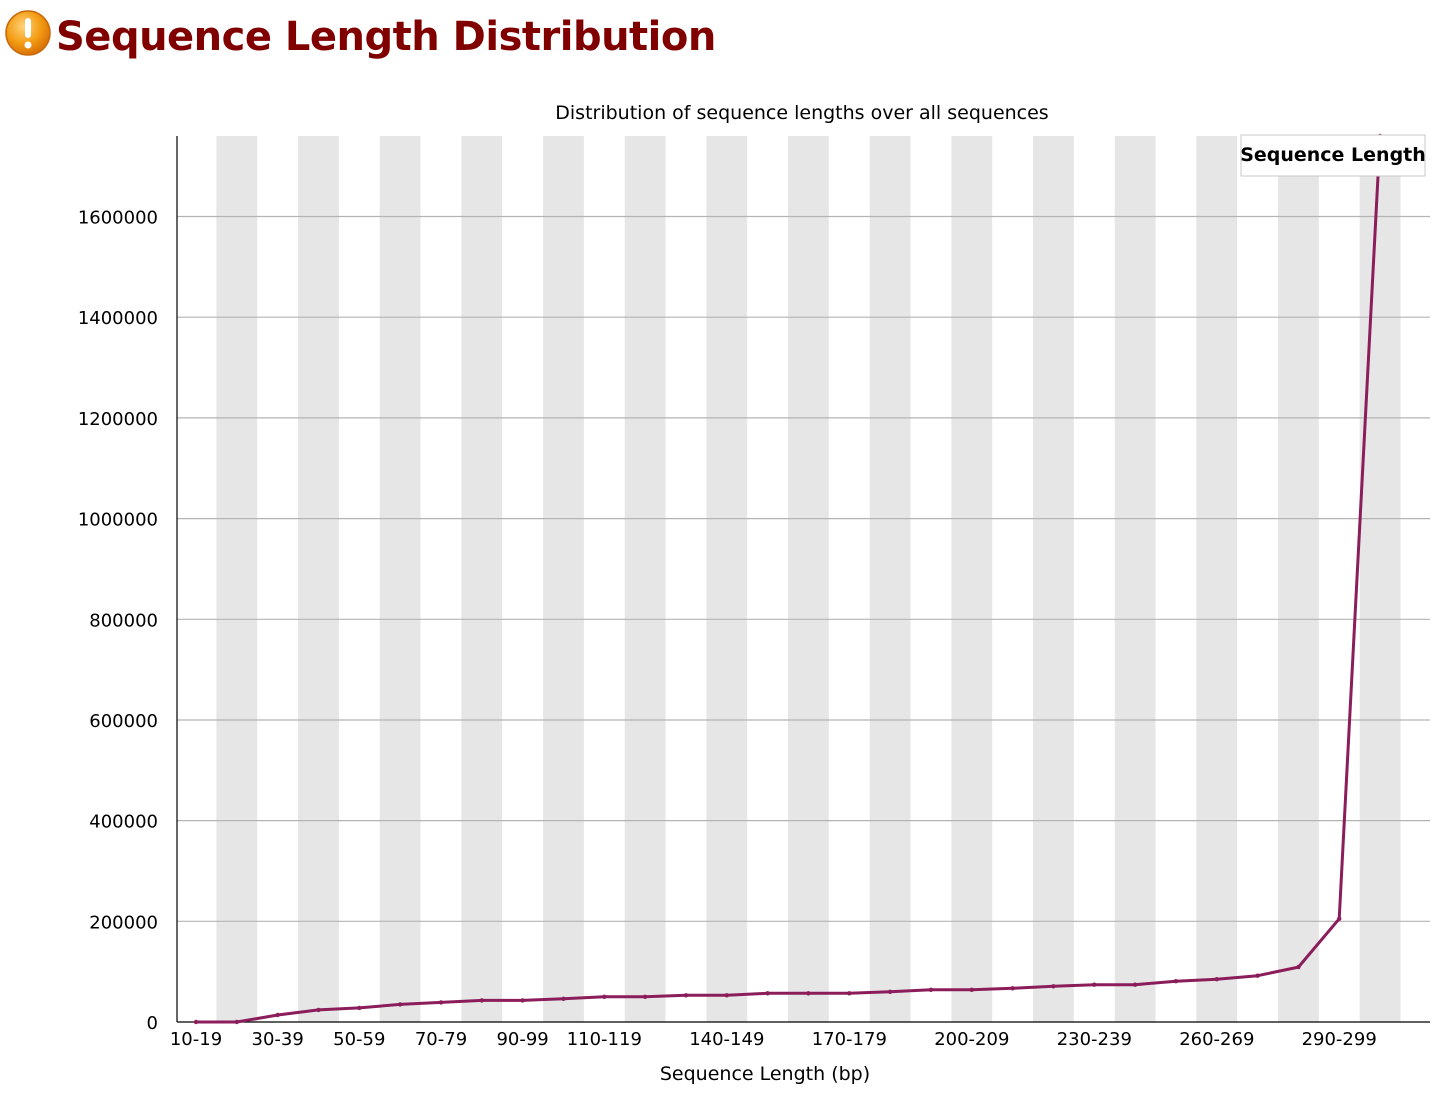 The width and height of the screenshot is (1440, 1096). What do you see at coordinates (522, 1039) in the screenshot?
I see `x-tick-label-90-99: 90-99` at bounding box center [522, 1039].